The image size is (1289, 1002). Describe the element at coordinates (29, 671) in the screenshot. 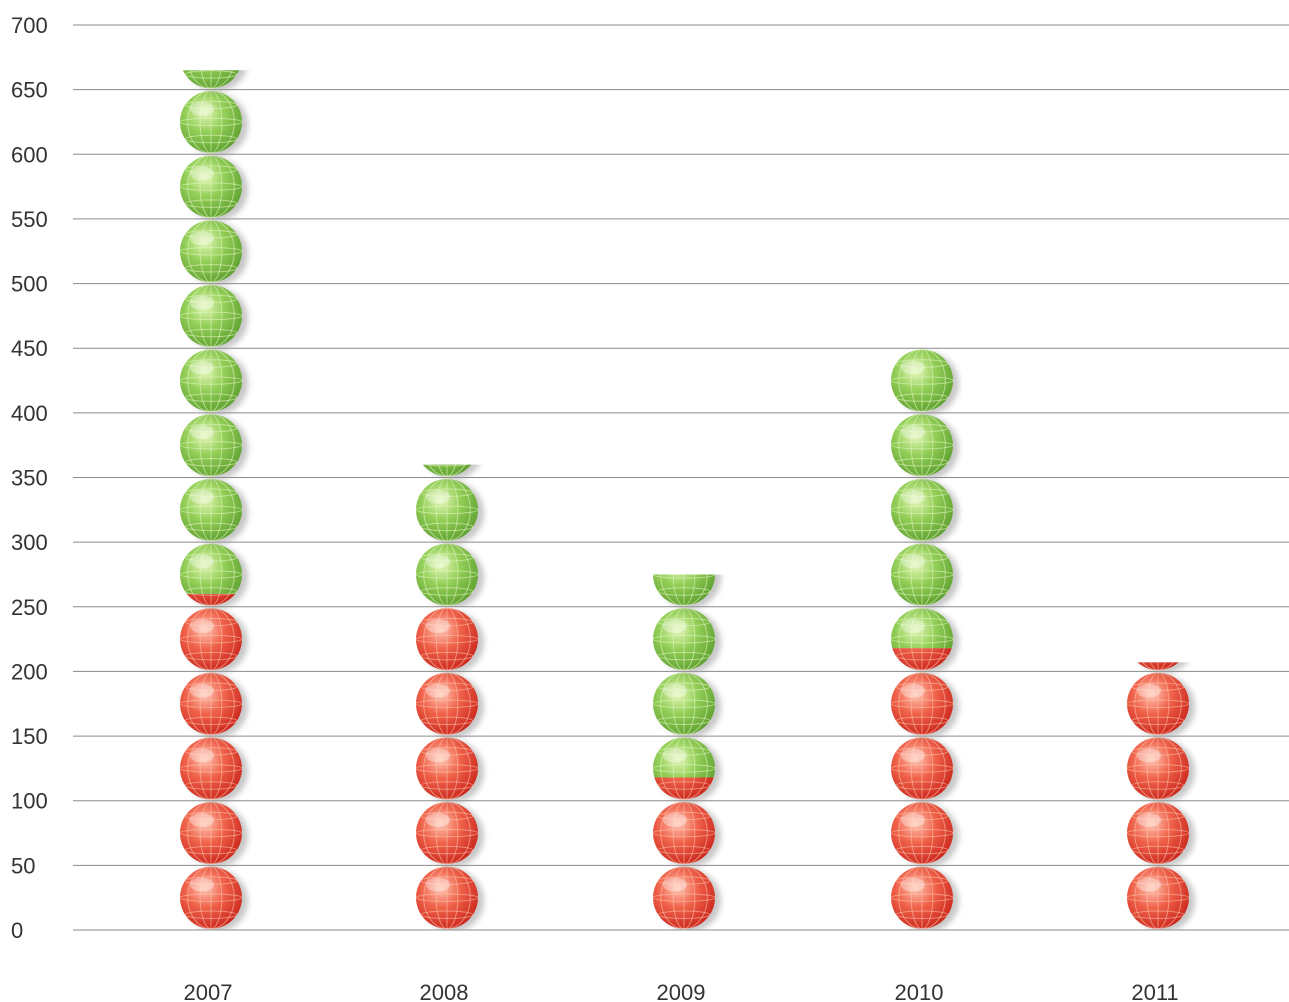

I see `y-tick-label: 200` at that location.